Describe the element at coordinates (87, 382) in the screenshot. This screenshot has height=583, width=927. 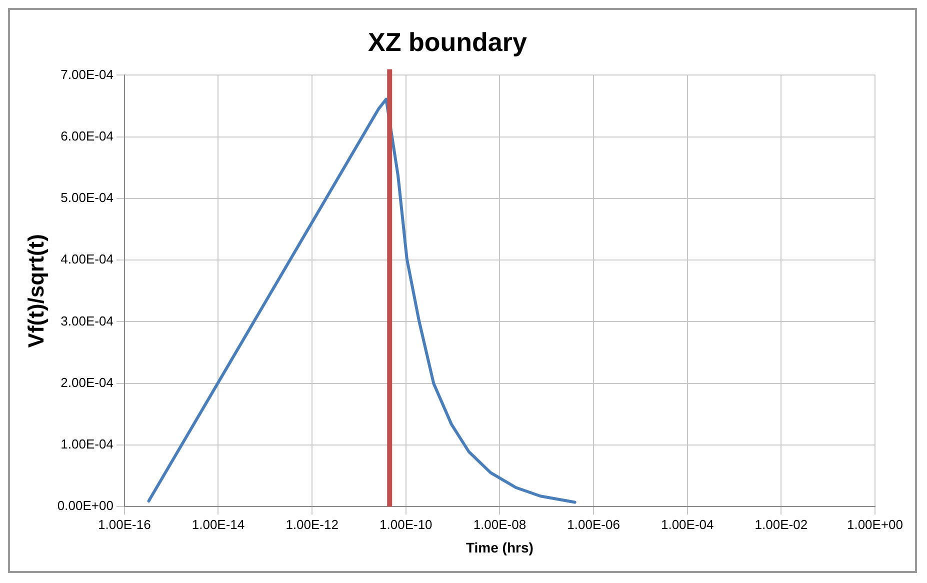
I see `y-tick-label: 2.00E-04` at that location.